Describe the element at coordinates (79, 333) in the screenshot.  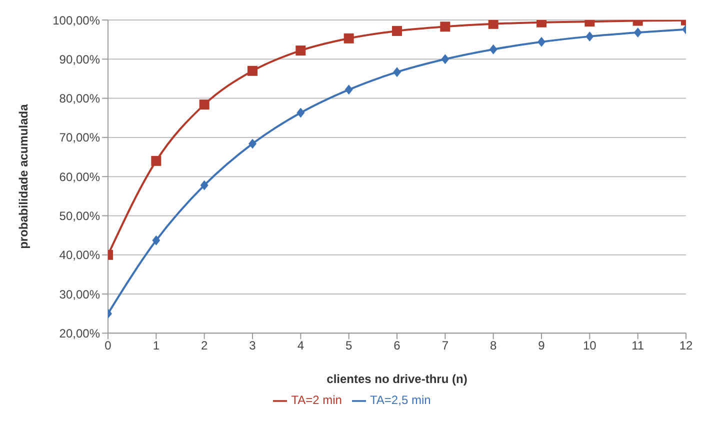
I see `y-tick-label: 20,00%` at that location.